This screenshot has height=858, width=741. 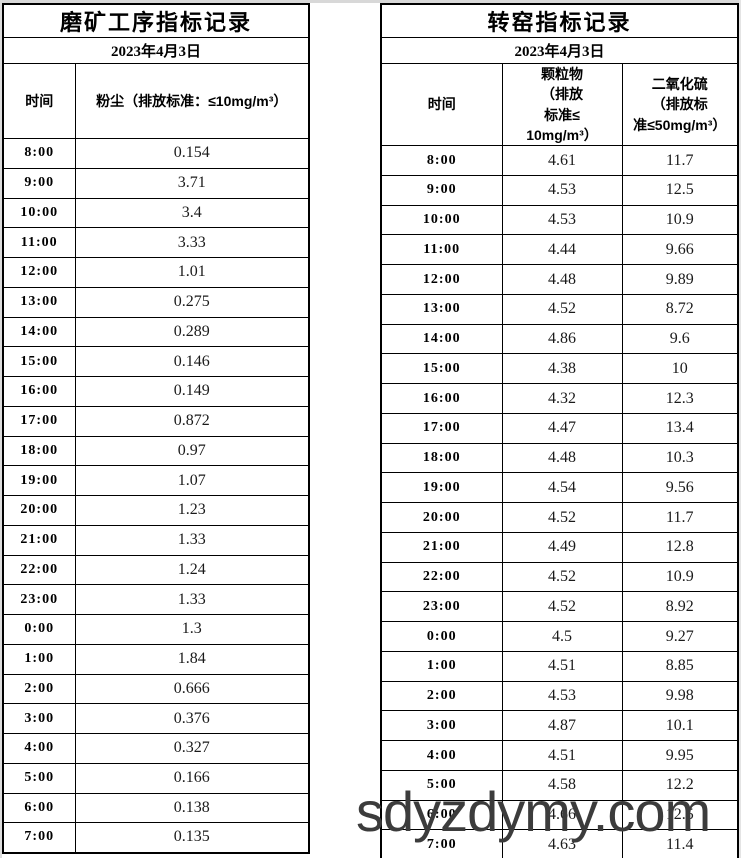 What do you see at coordinates (562, 250) in the screenshot?
I see `value-cell: 4.44` at bounding box center [562, 250].